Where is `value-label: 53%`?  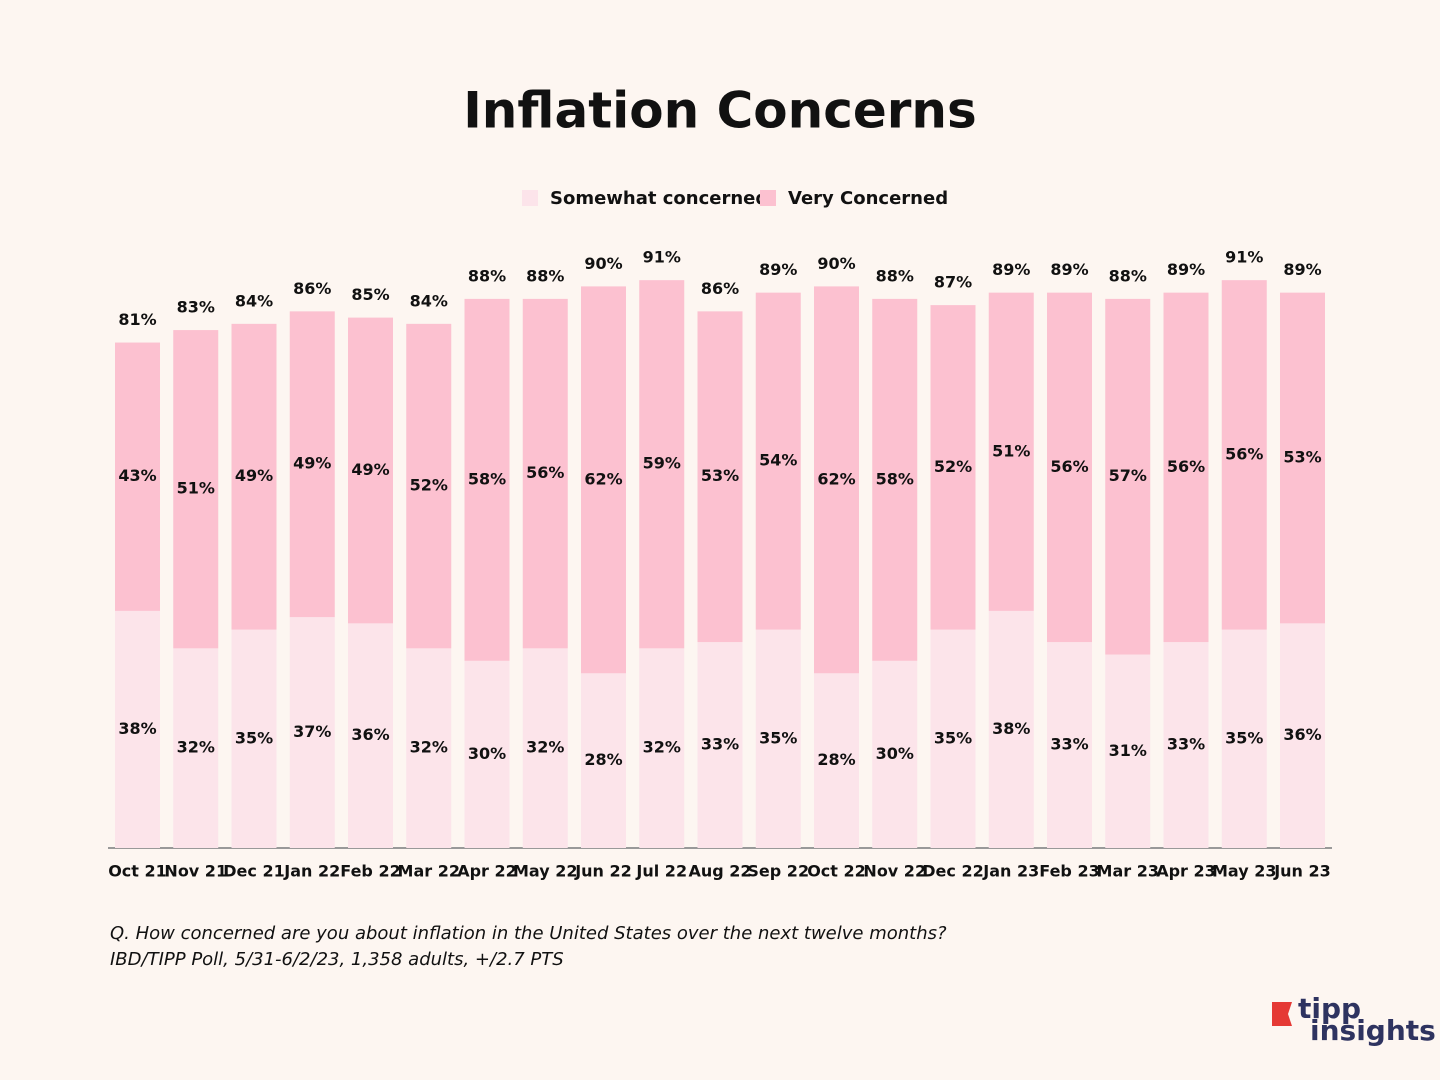
value-label: 53% is located at coordinates (1302, 457).